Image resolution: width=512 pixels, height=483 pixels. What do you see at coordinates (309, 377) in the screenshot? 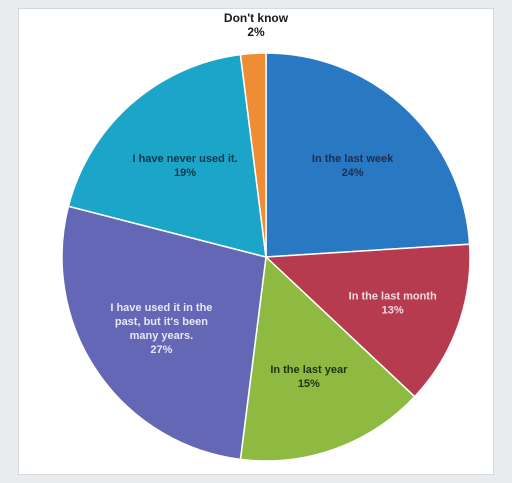
I see `slice-label-2: In the last year 15%` at bounding box center [309, 377].